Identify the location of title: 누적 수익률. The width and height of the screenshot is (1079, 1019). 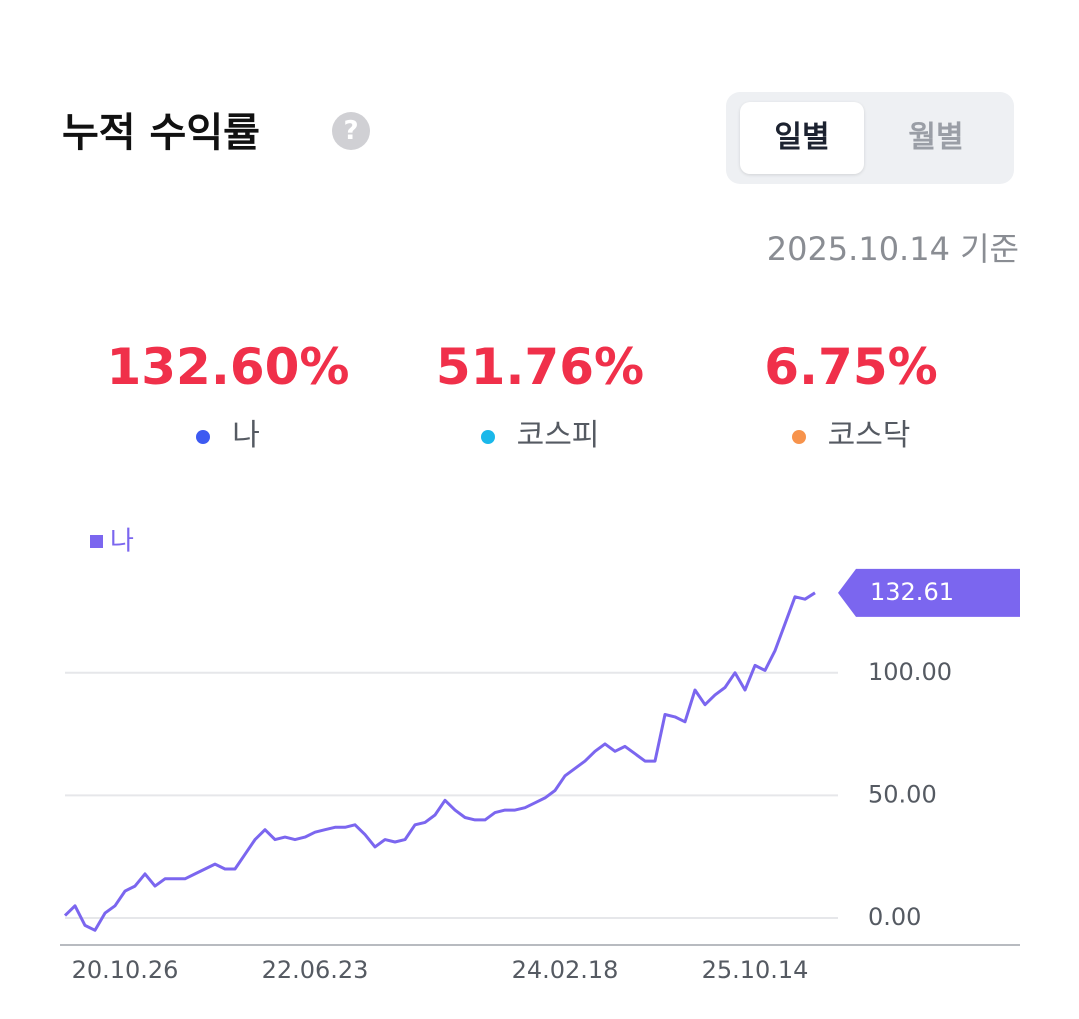
(161, 133).